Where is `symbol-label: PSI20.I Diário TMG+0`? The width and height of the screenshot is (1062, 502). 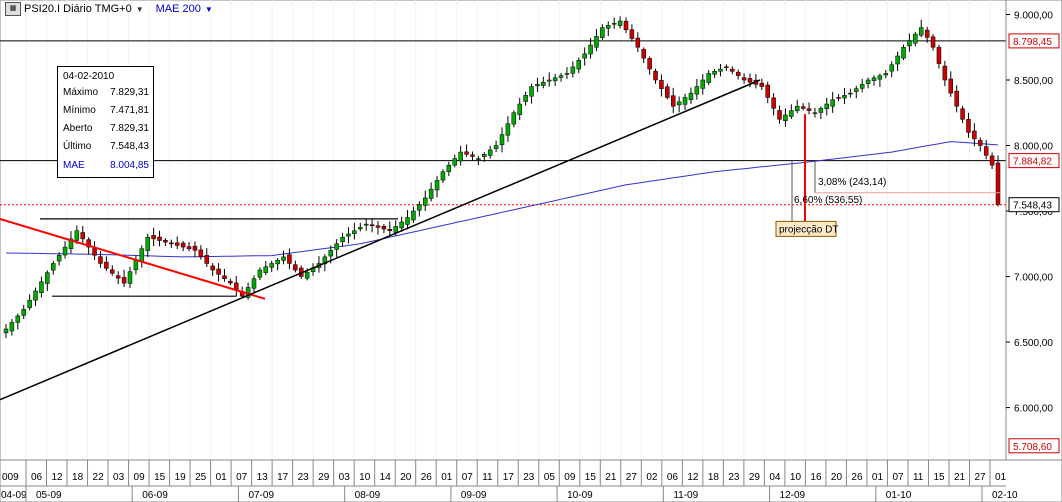 symbol-label: PSI20.I Diário TMG+0 is located at coordinates (78, 9).